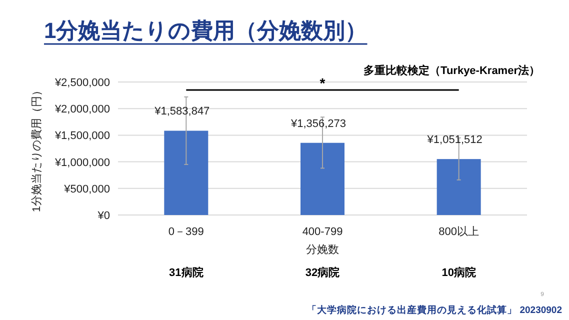  Describe the element at coordinates (82, 136) in the screenshot. I see `y-tick-label: ¥1,500,000` at that location.